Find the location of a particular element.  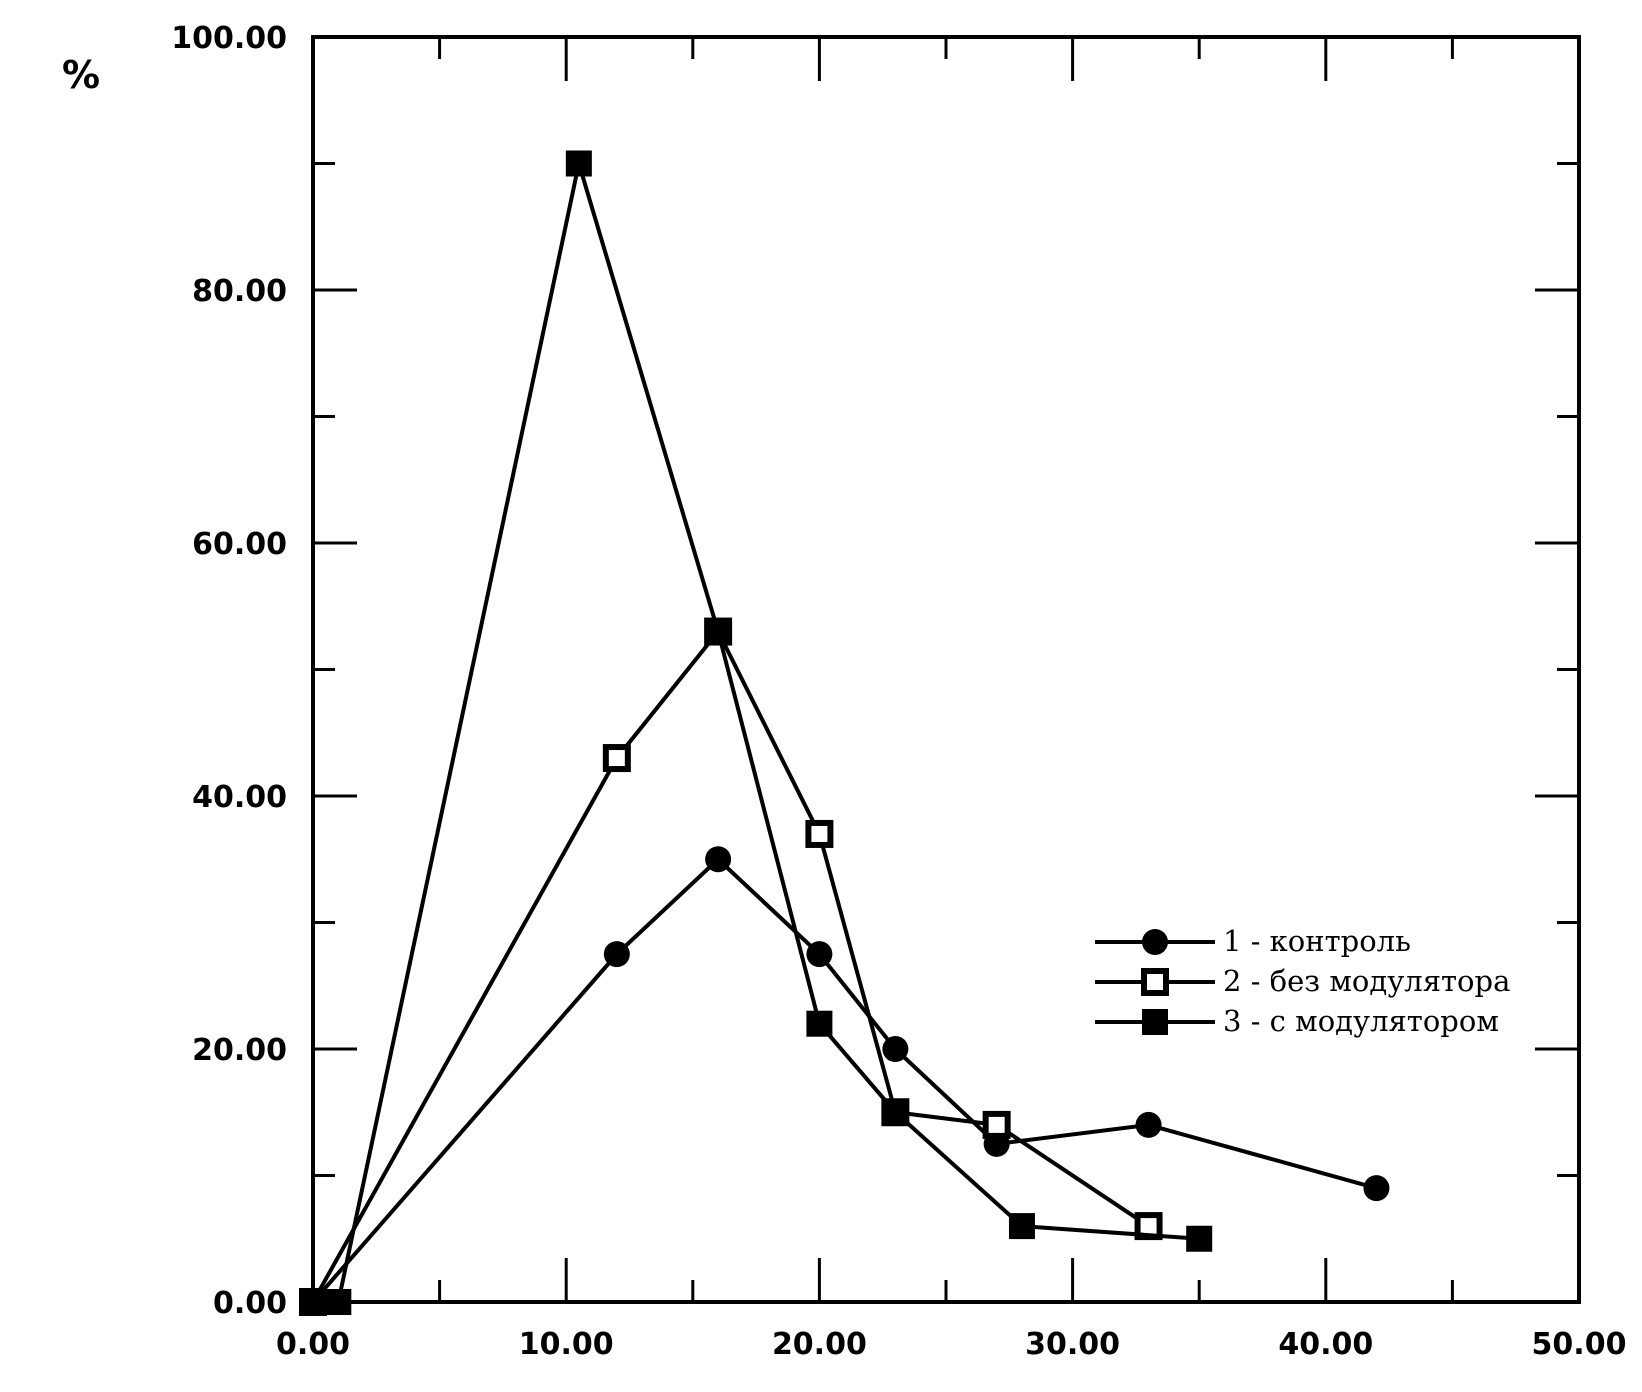

y-tick-label: 100.00 is located at coordinates (229, 38).